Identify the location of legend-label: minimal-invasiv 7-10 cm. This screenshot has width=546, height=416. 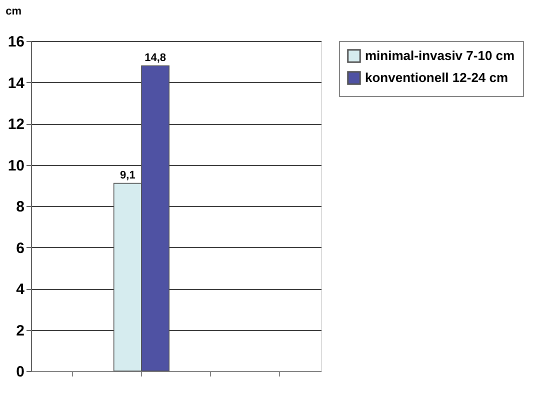
(440, 55).